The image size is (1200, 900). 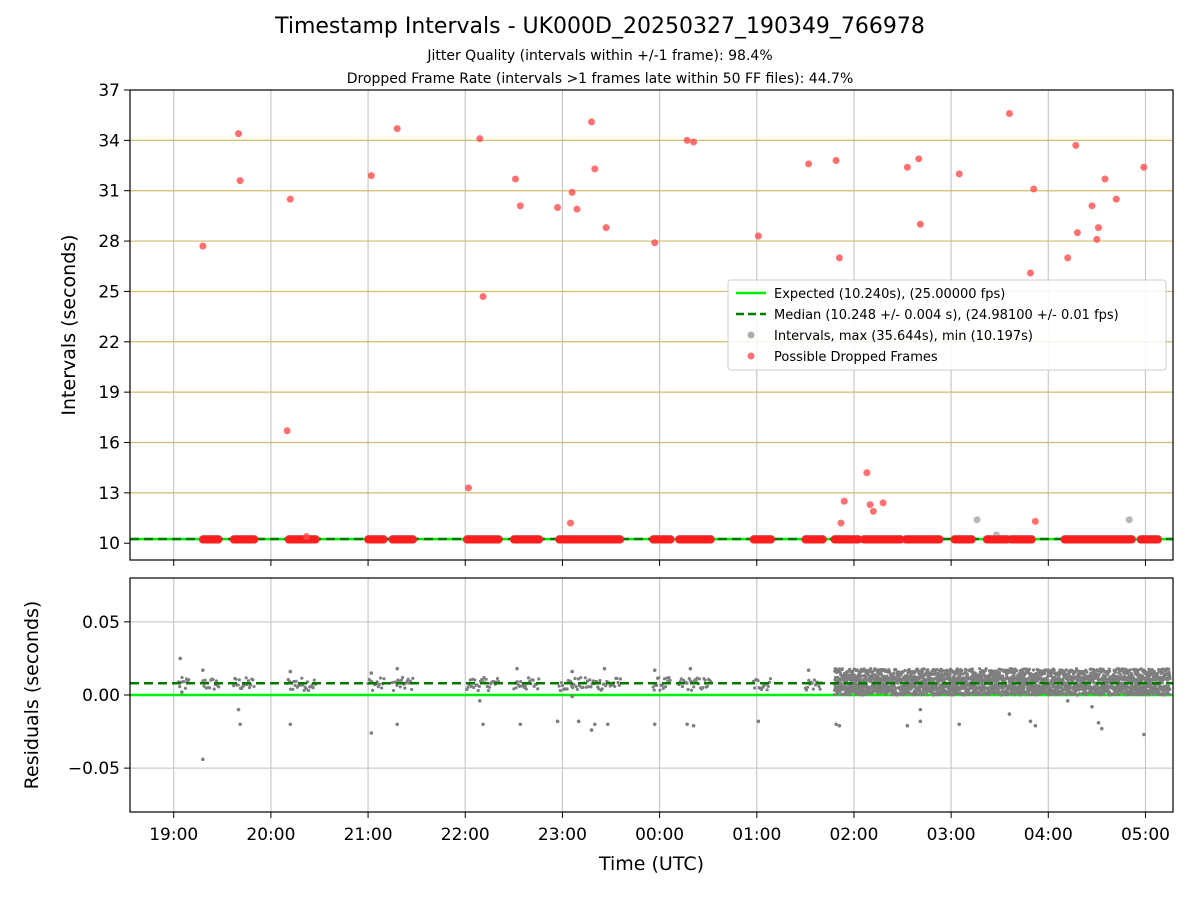 What do you see at coordinates (101, 623) in the screenshot?
I see `y-tick-label: 0.05` at bounding box center [101, 623].